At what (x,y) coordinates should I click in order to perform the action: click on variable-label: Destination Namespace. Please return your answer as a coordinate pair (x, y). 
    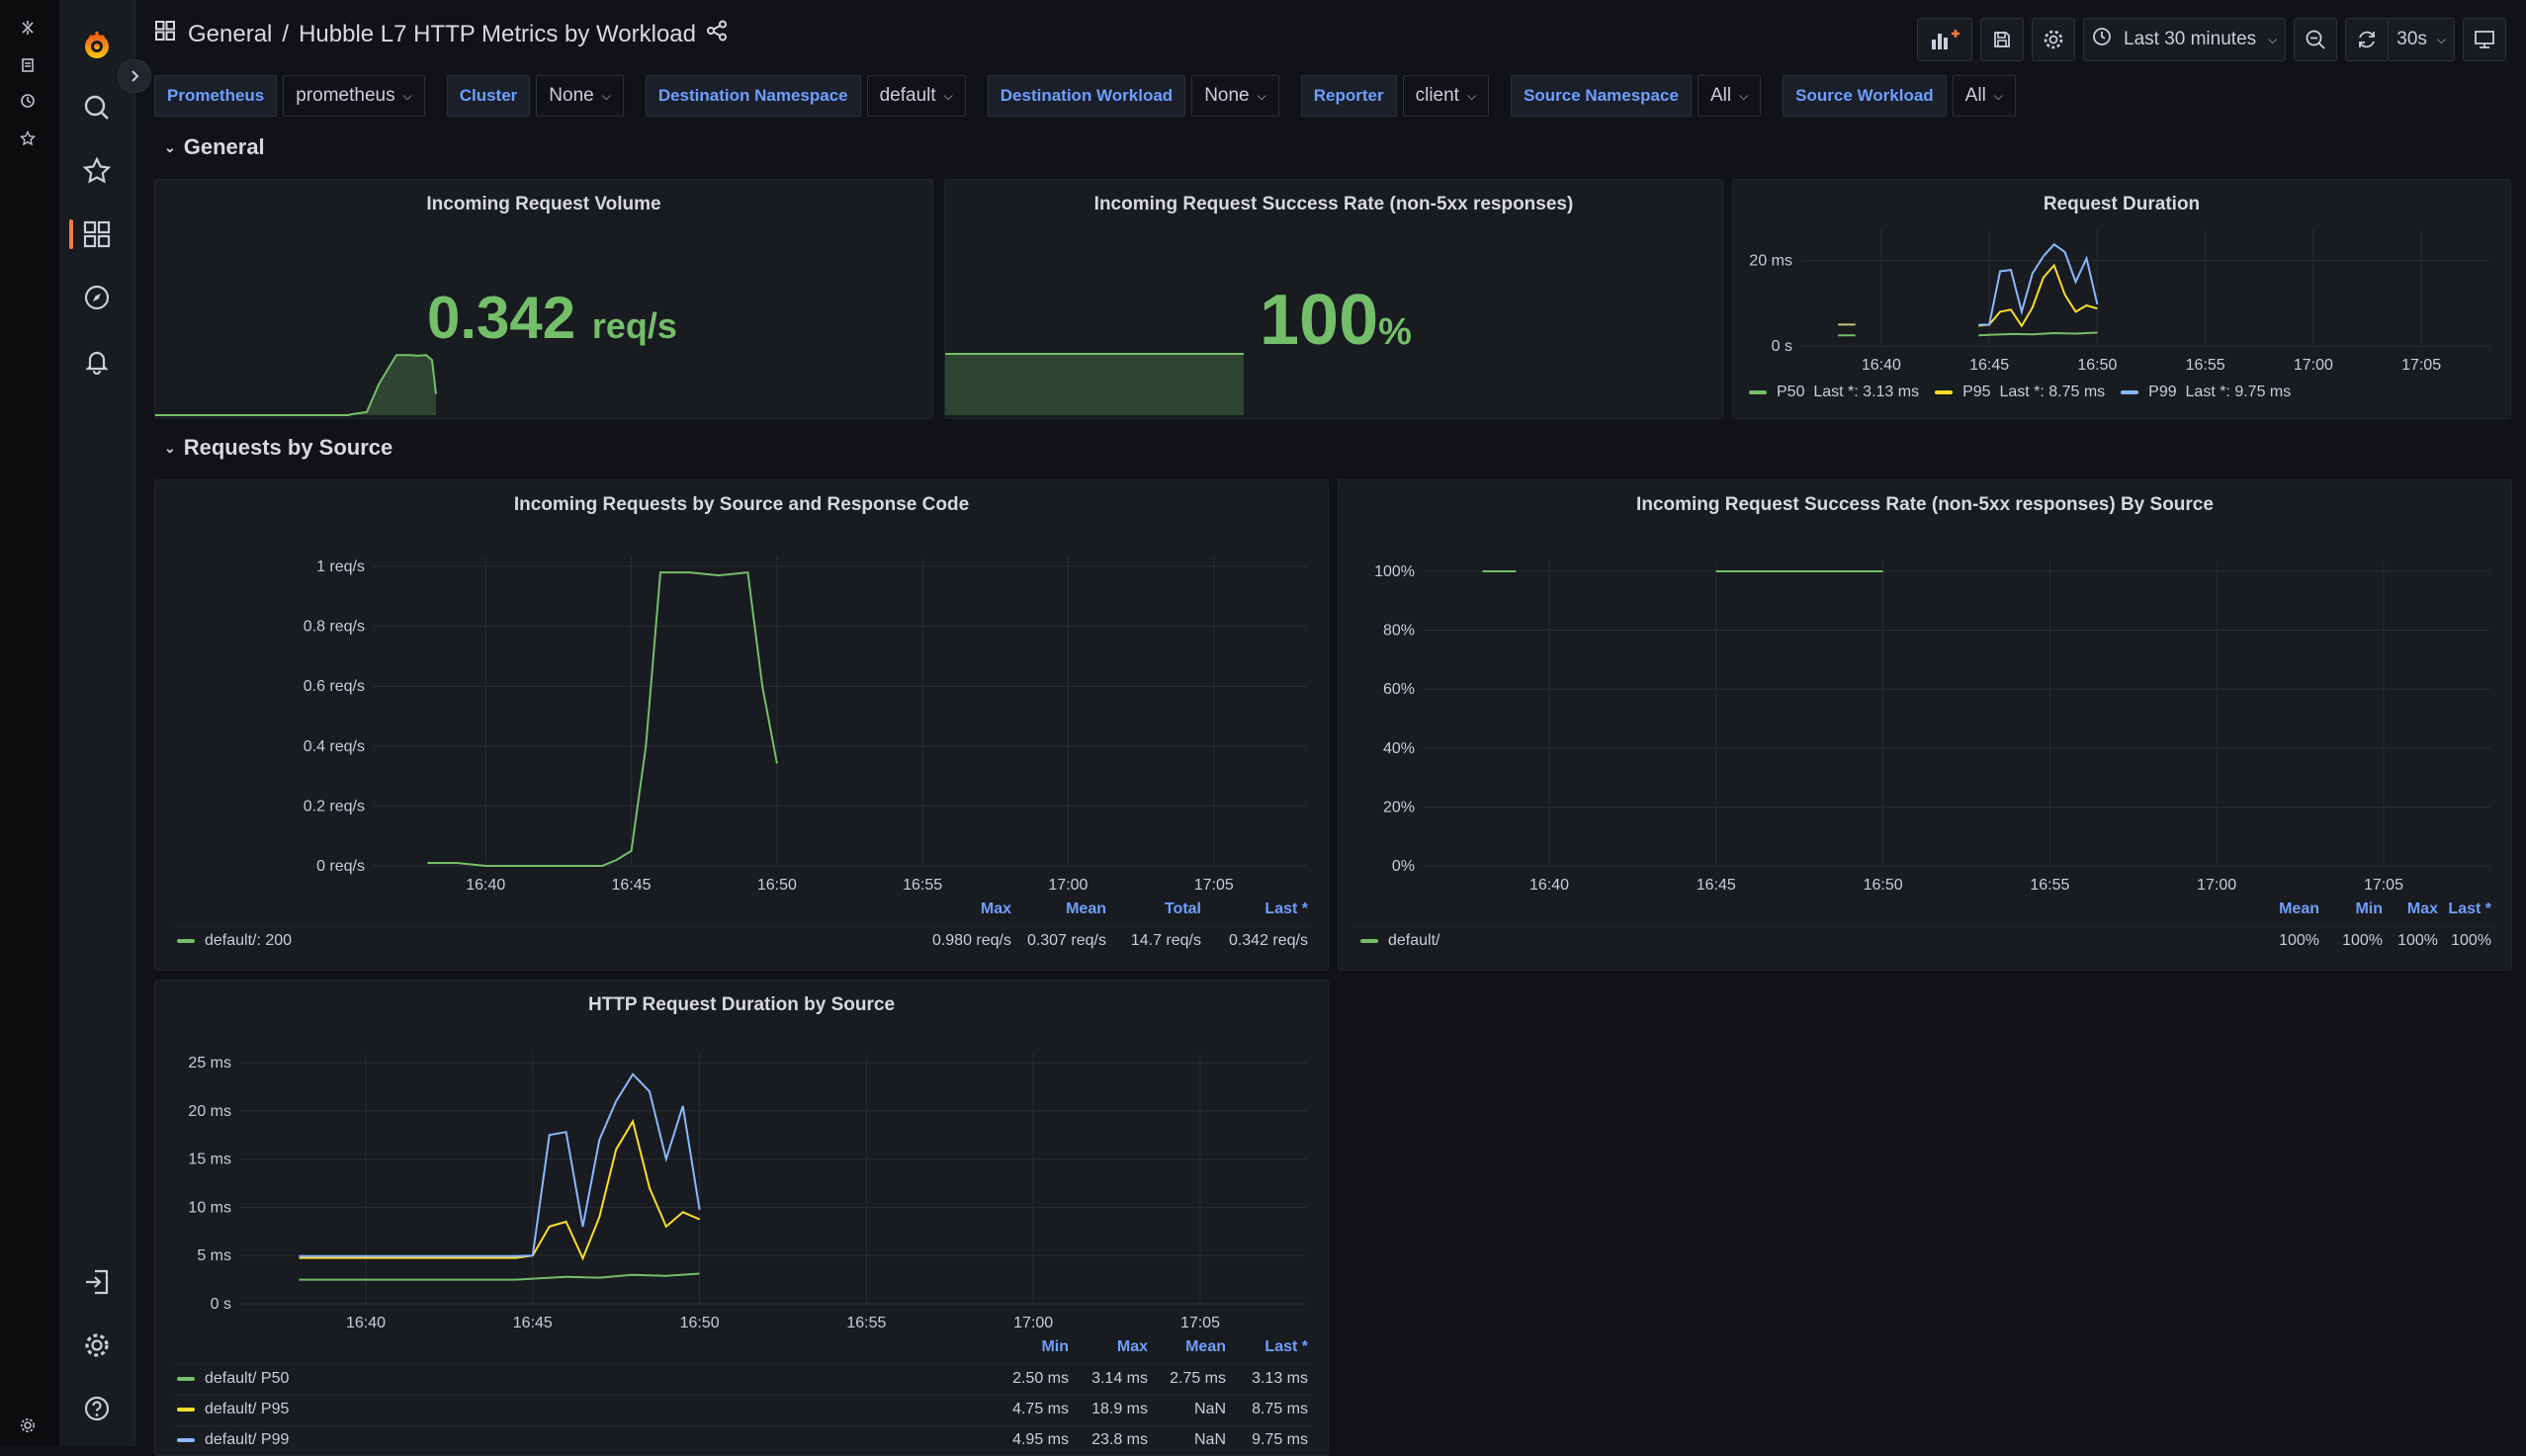
    Looking at the image, I should click on (753, 96).